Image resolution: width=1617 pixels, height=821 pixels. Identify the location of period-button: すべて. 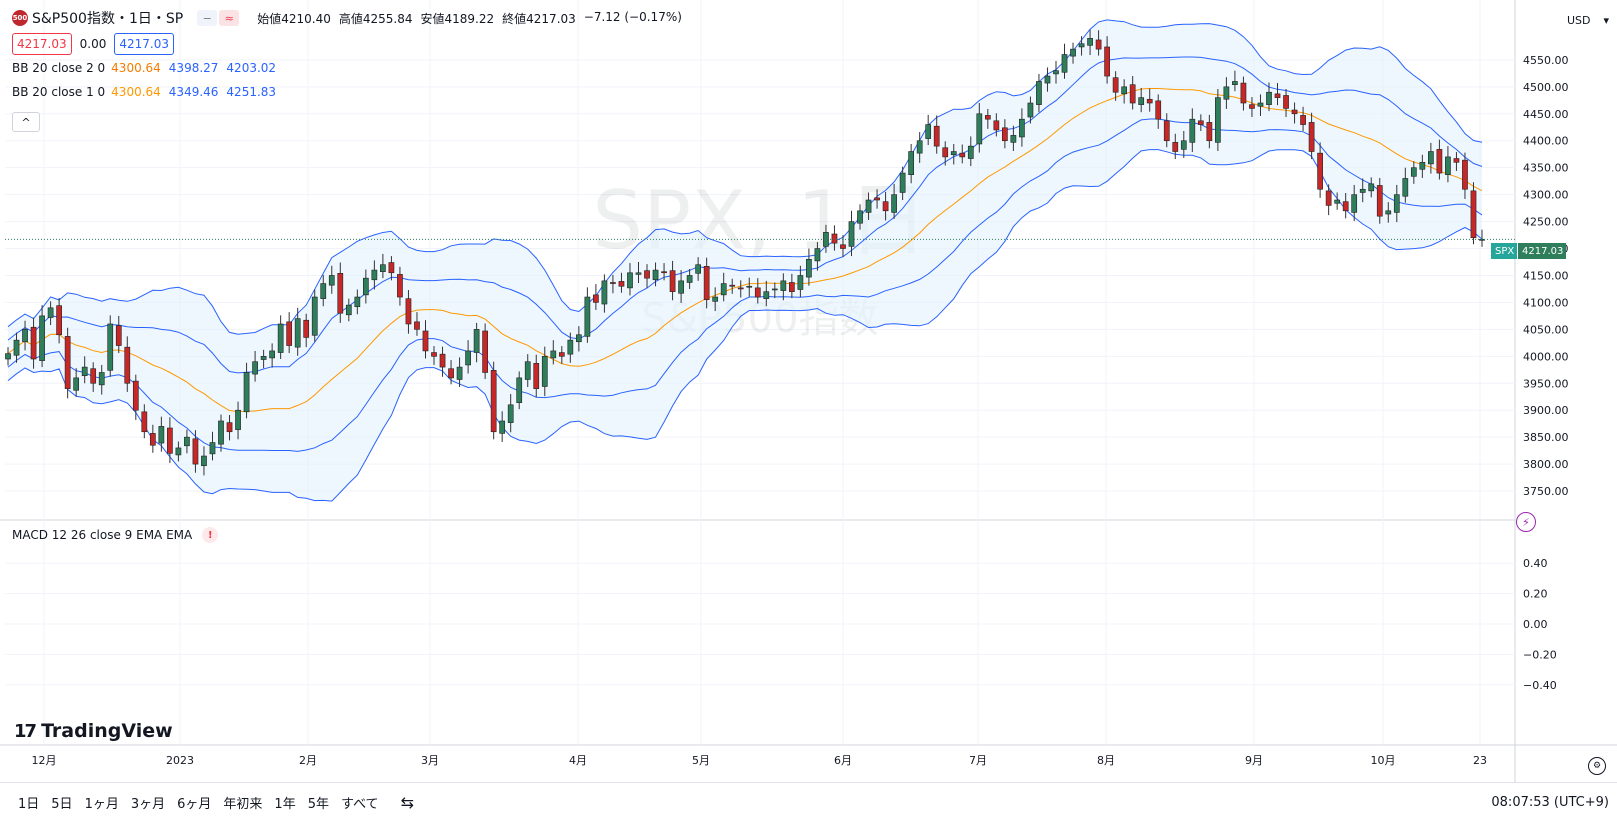
(359, 804).